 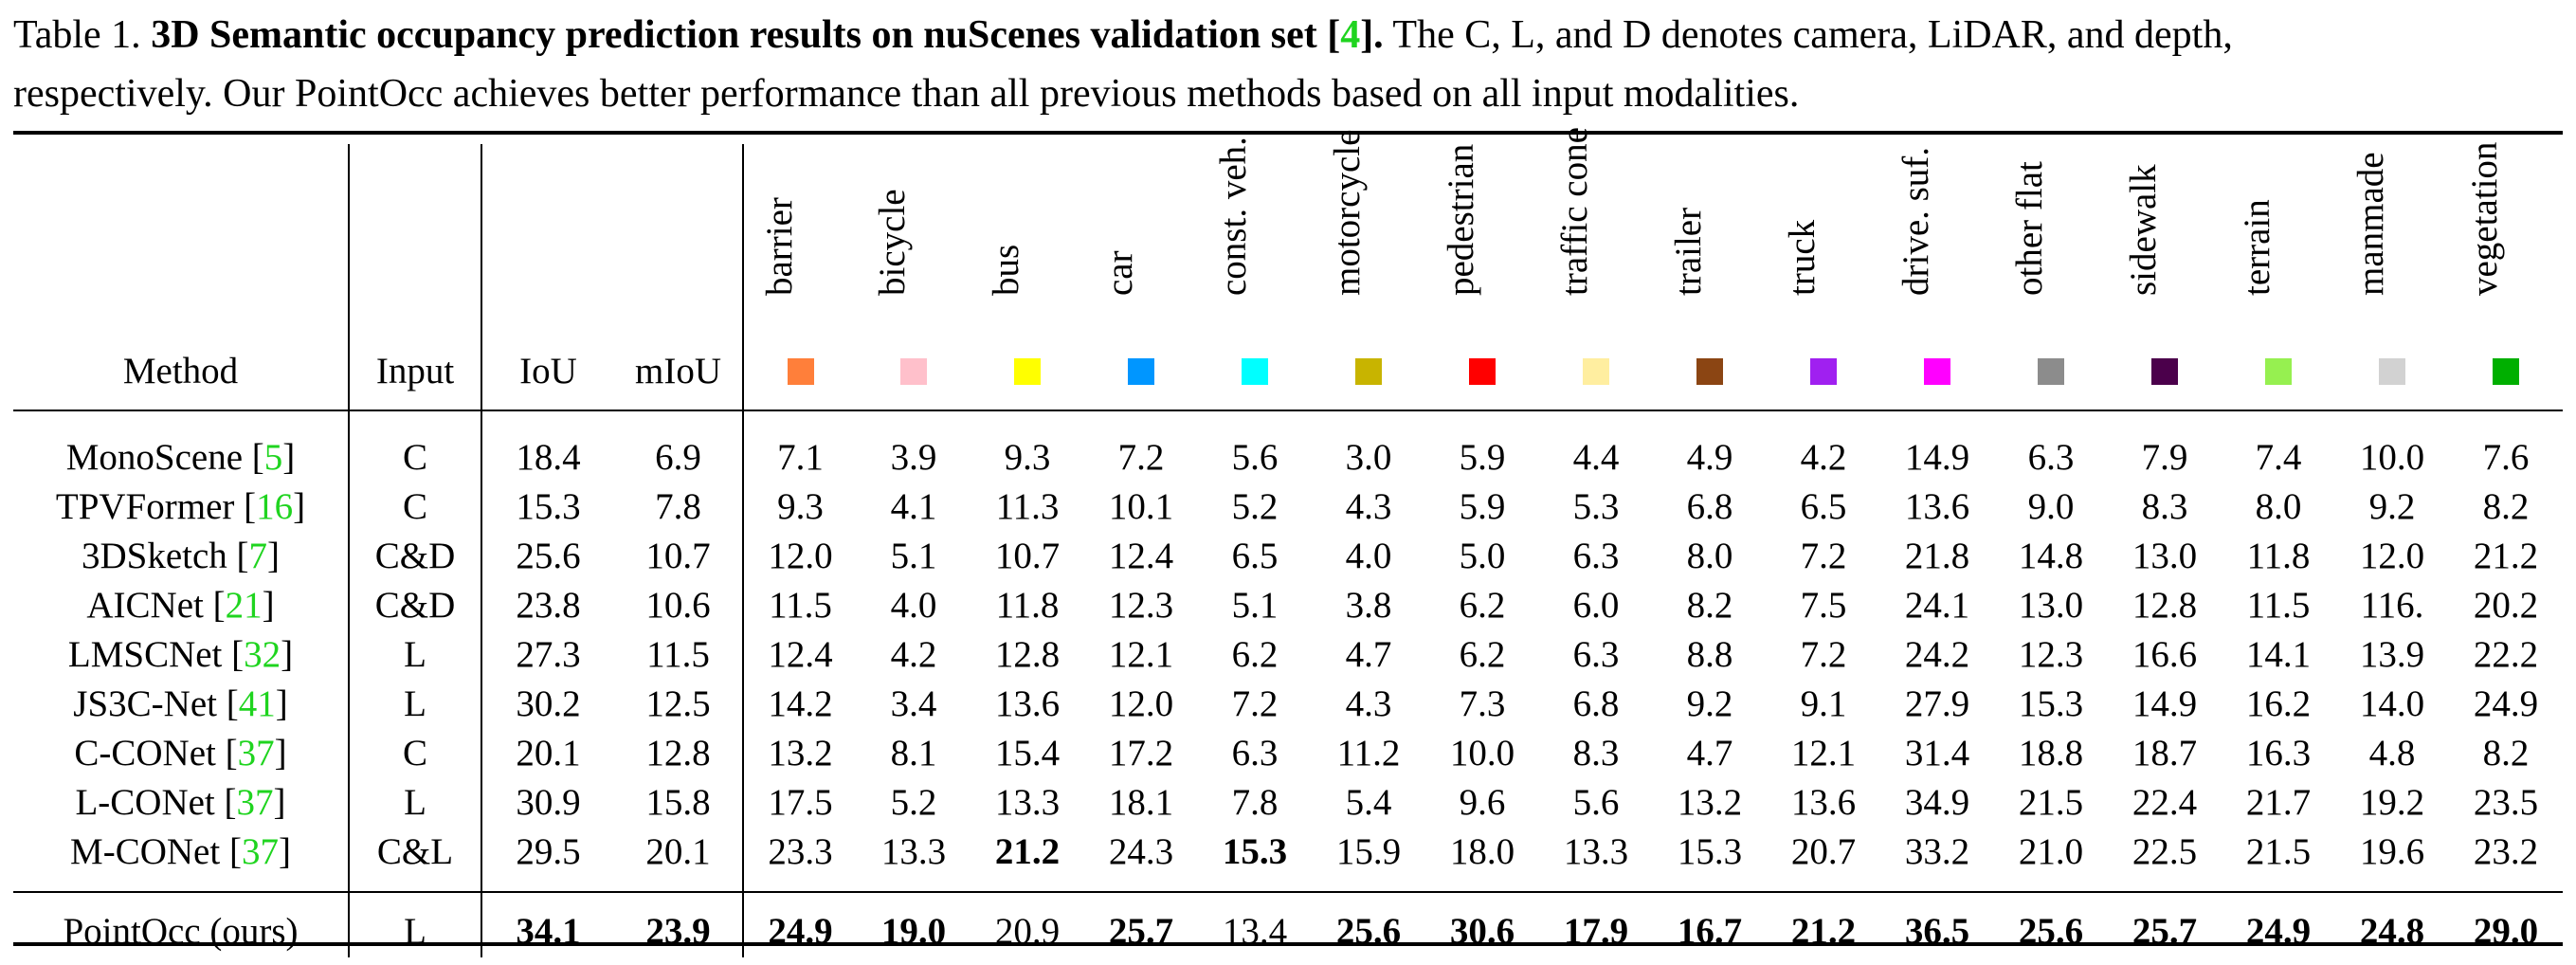 I want to click on value-cell: 18.0, so click(x=1482, y=851).